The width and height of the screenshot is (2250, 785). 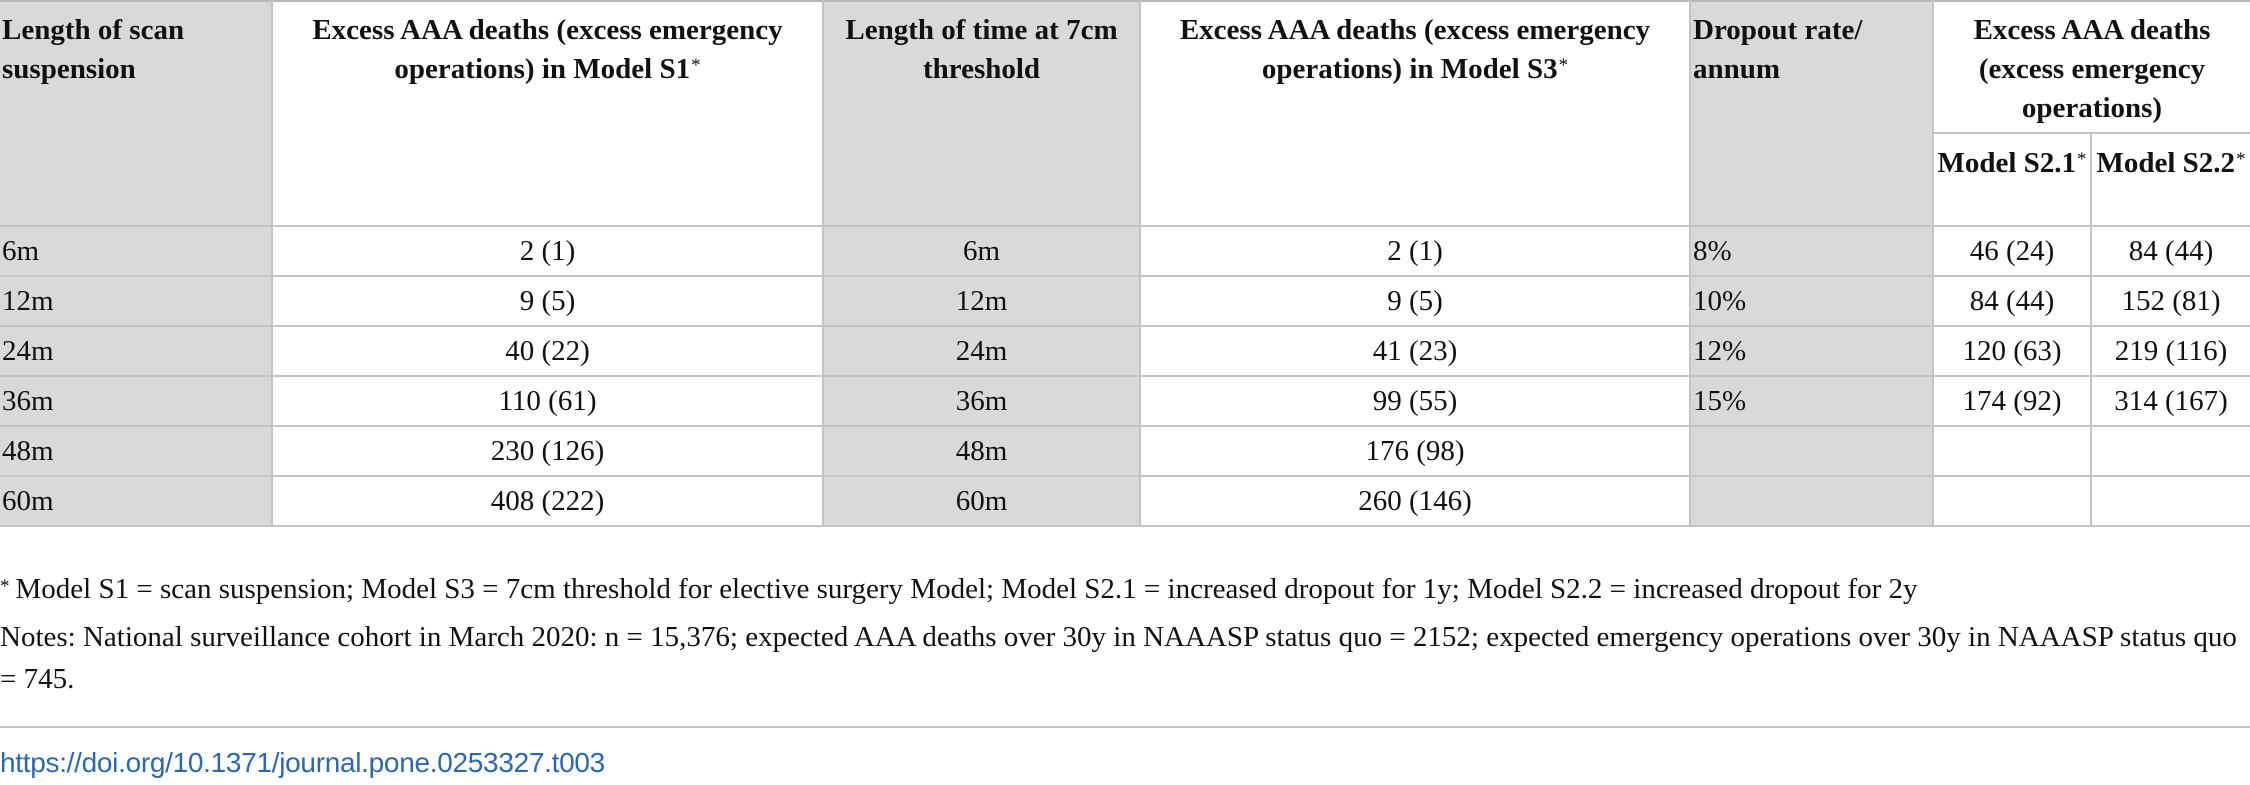 What do you see at coordinates (1811, 251) in the screenshot?
I see `cell-dropout-rate: 8%` at bounding box center [1811, 251].